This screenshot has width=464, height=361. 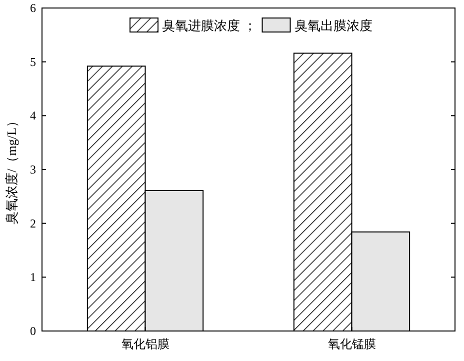 I want to click on y-tick-label: 3, so click(x=33, y=169).